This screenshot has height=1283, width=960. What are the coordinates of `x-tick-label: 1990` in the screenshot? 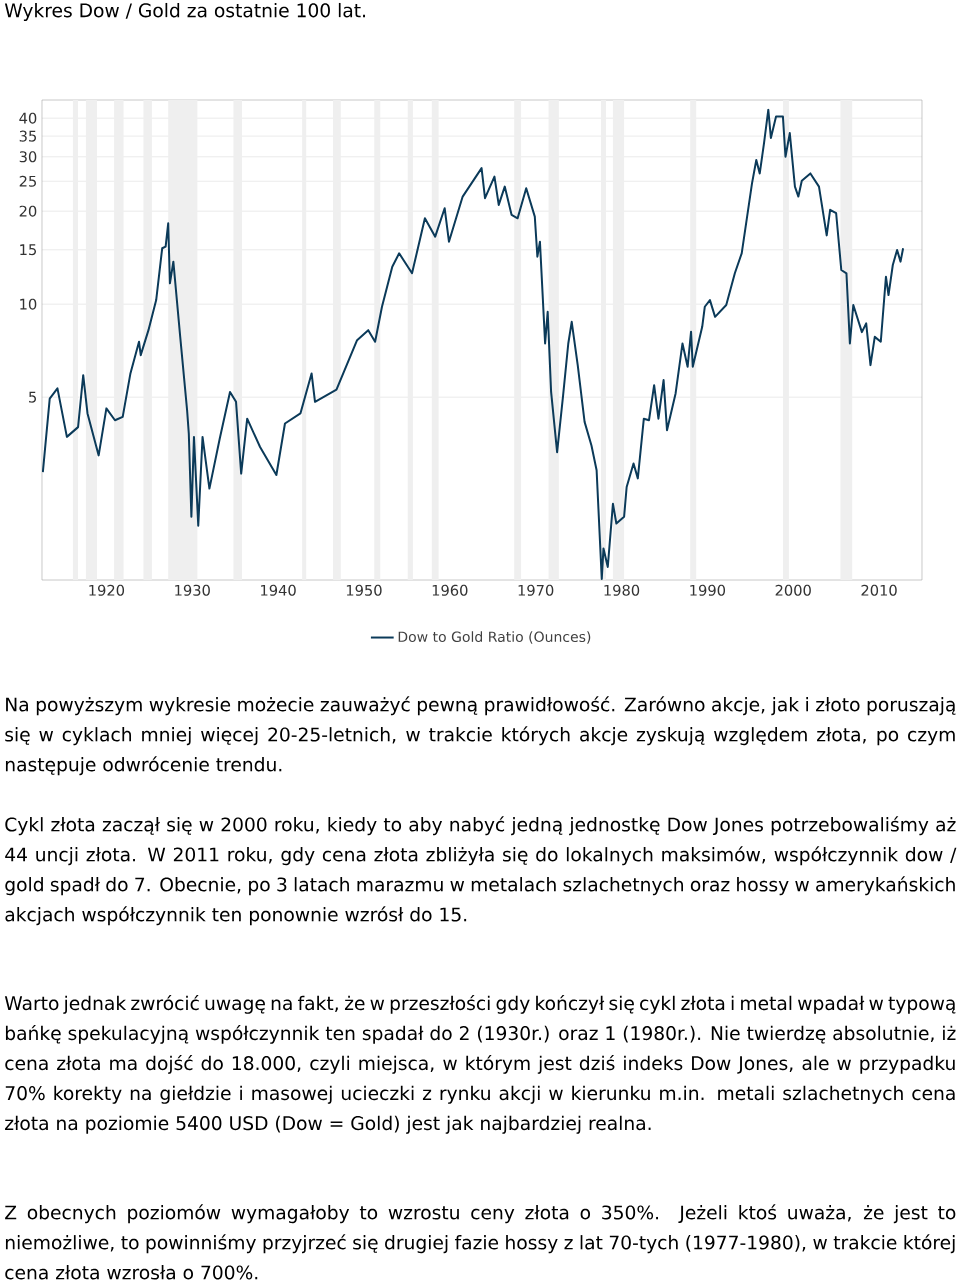 It's located at (708, 590).